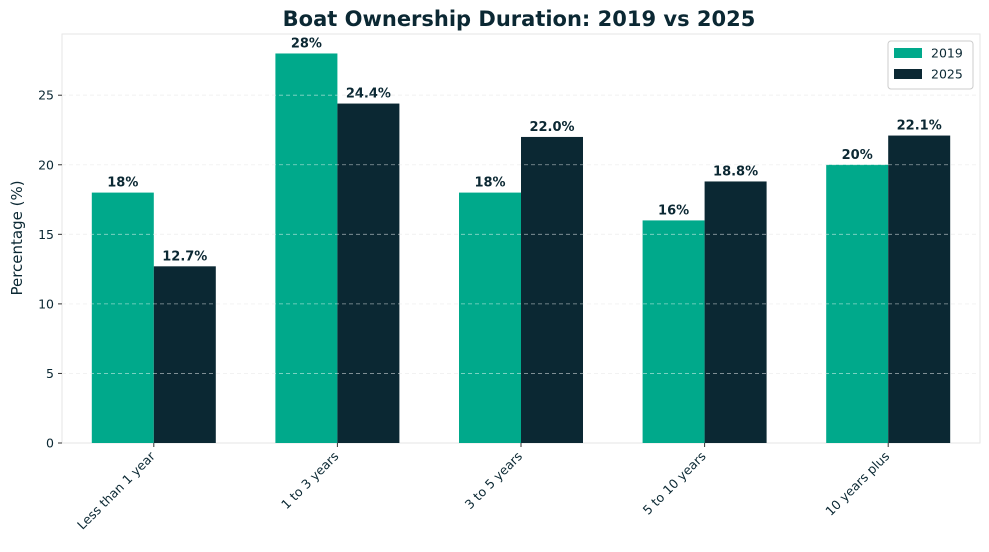 This screenshot has width=989, height=552. Describe the element at coordinates (309, 480) in the screenshot. I see `x-tick-label: 1 to 3 years` at that location.